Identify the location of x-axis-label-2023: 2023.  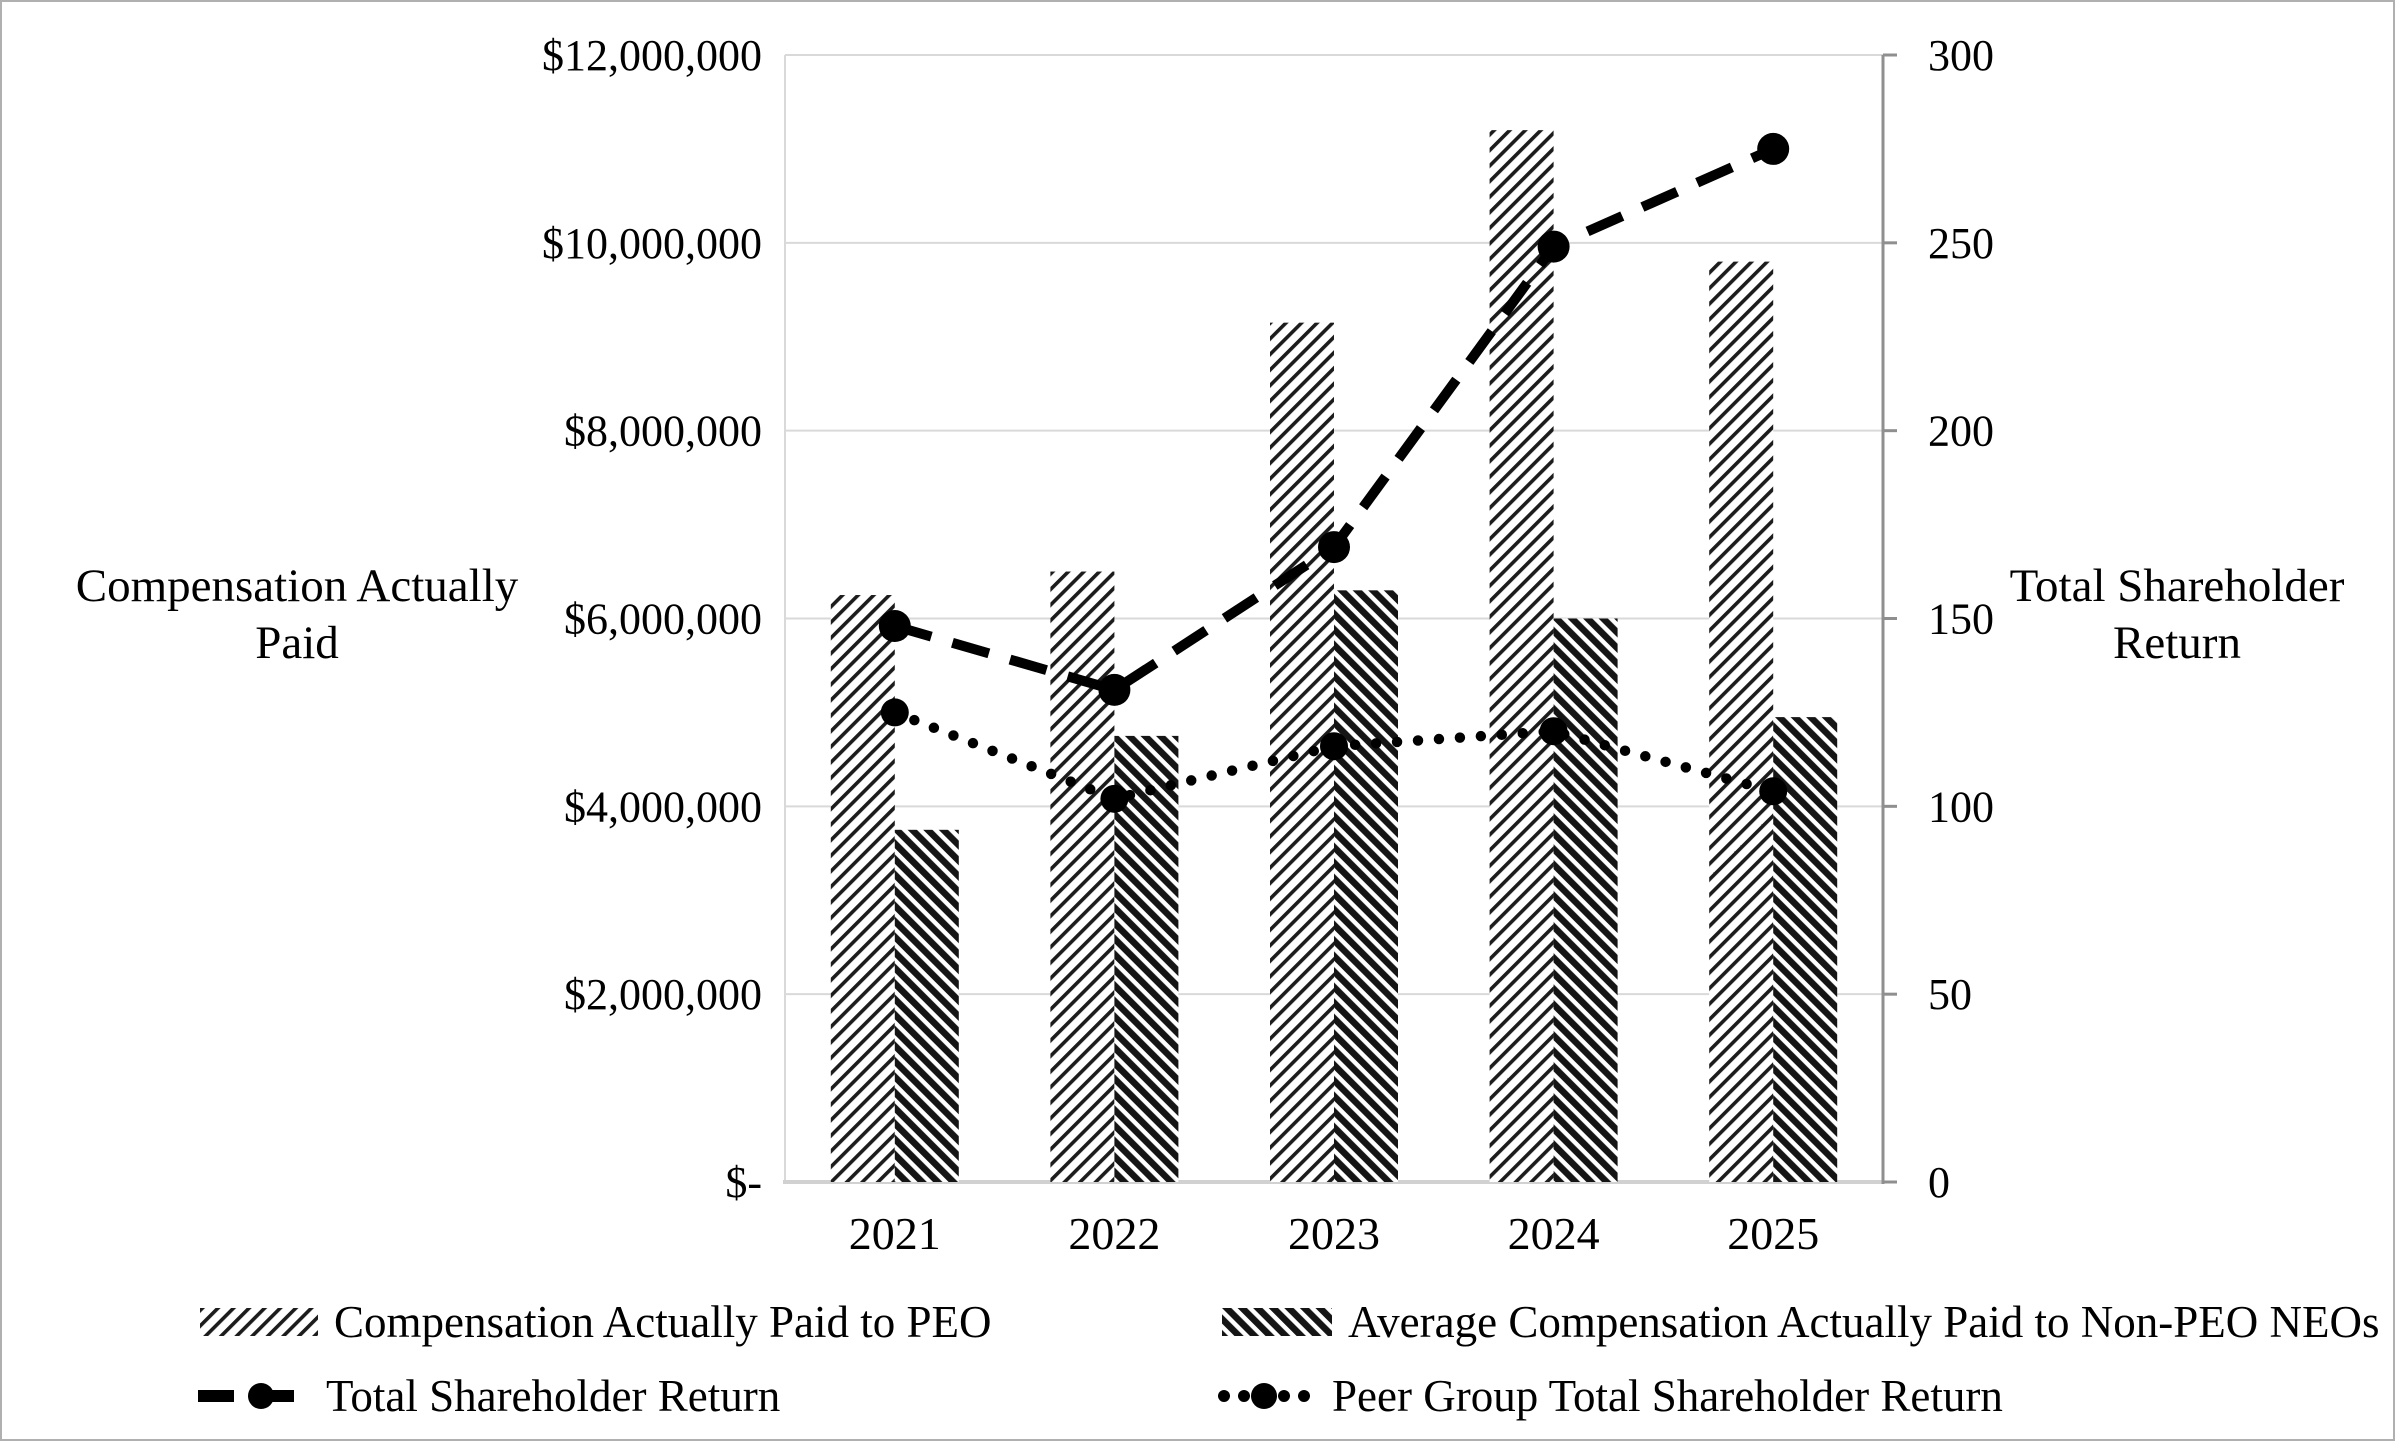
(1334, 1233).